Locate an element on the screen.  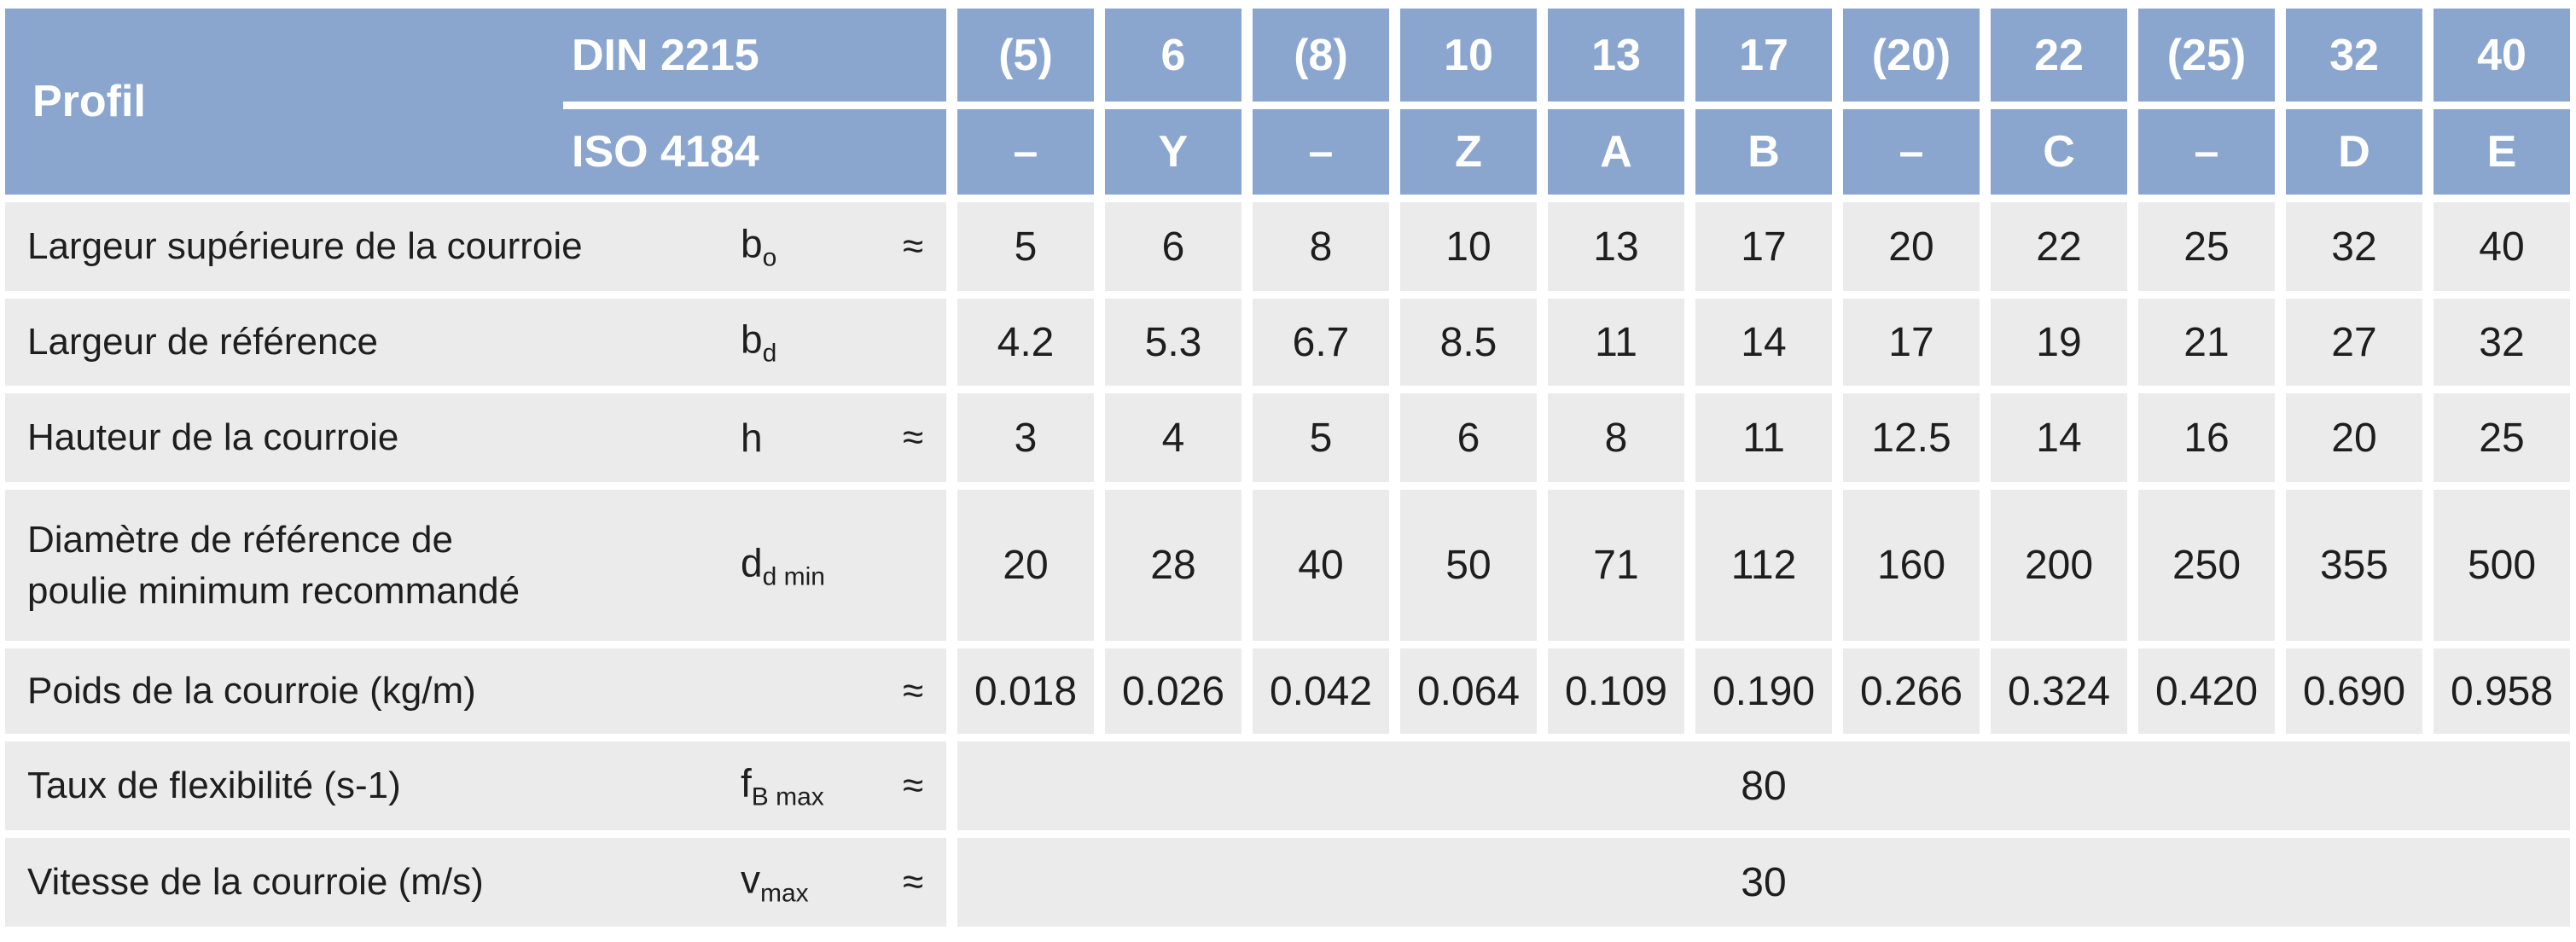
din-column-header: (25) is located at coordinates (2206, 55).